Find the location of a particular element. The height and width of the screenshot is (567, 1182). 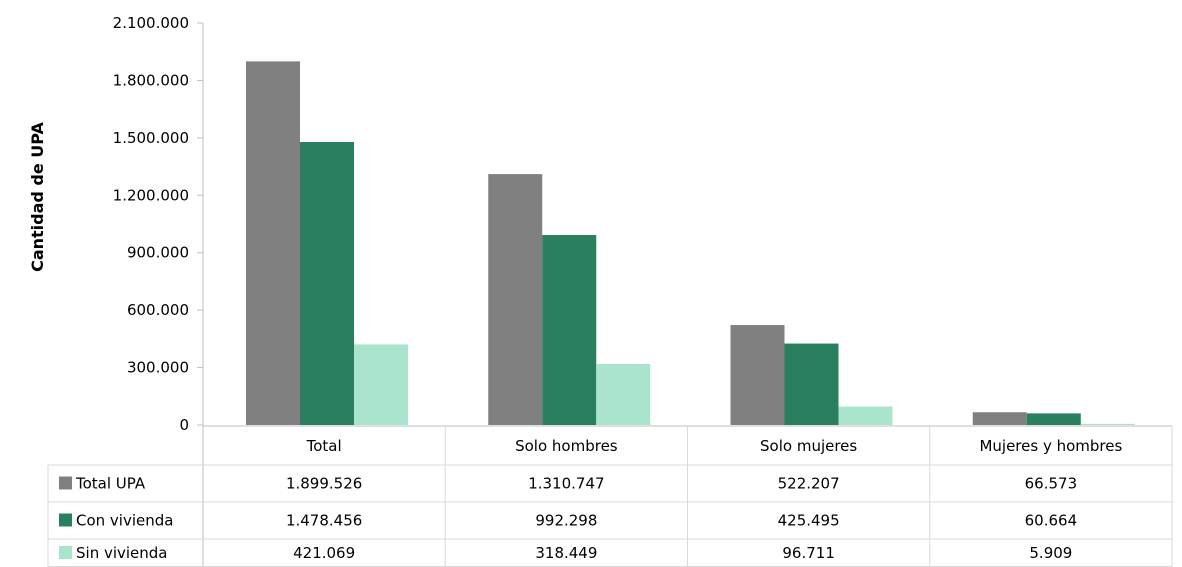

y-tick-label: 1.200.000 is located at coordinates (151, 195).